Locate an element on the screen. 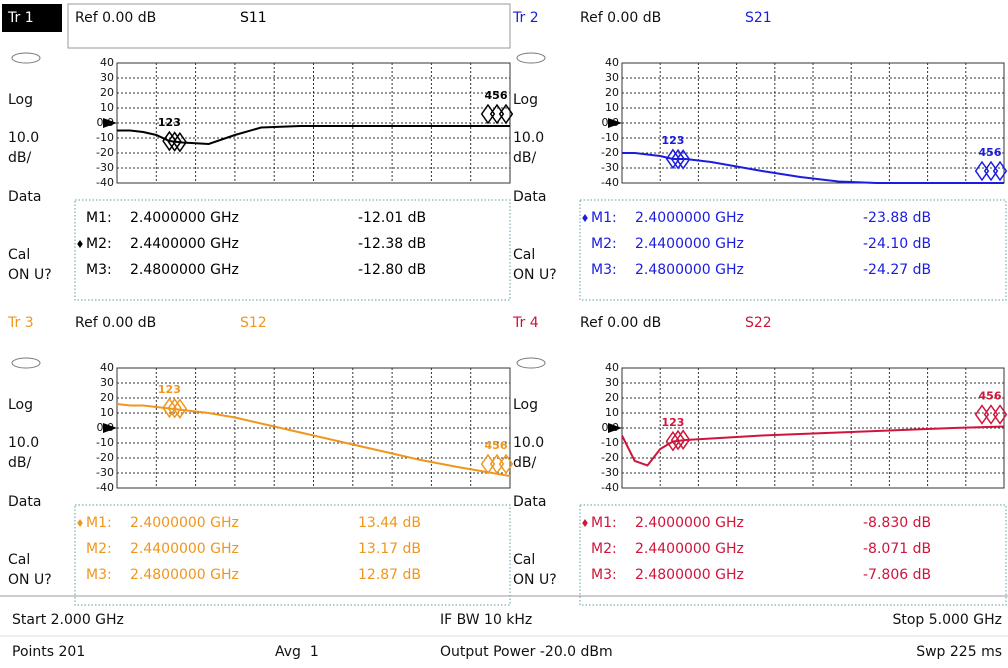 The width and height of the screenshot is (1008, 668). status-stop: Stop 5.000 GHz is located at coordinates (947, 620).